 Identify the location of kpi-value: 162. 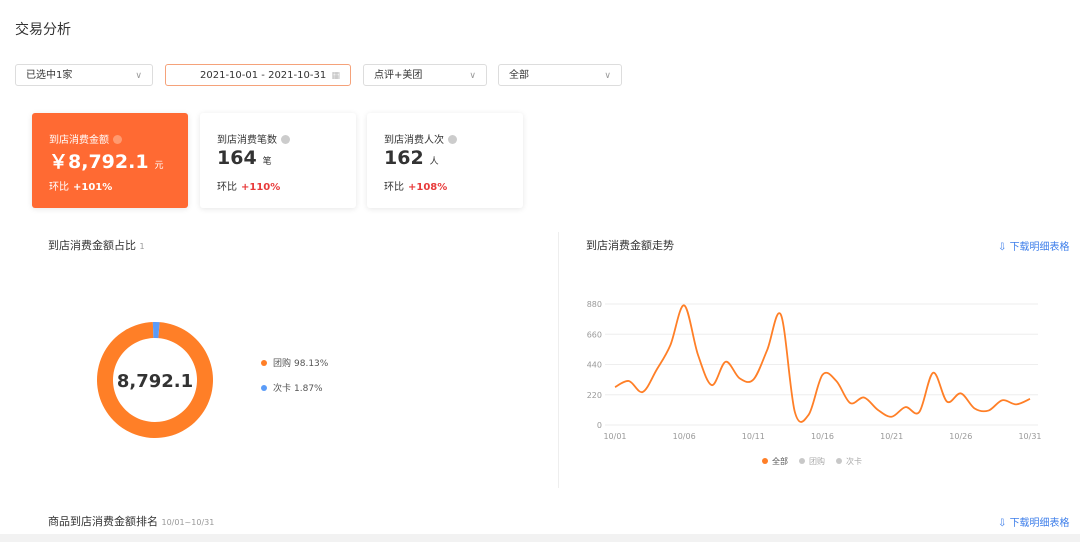
(404, 158).